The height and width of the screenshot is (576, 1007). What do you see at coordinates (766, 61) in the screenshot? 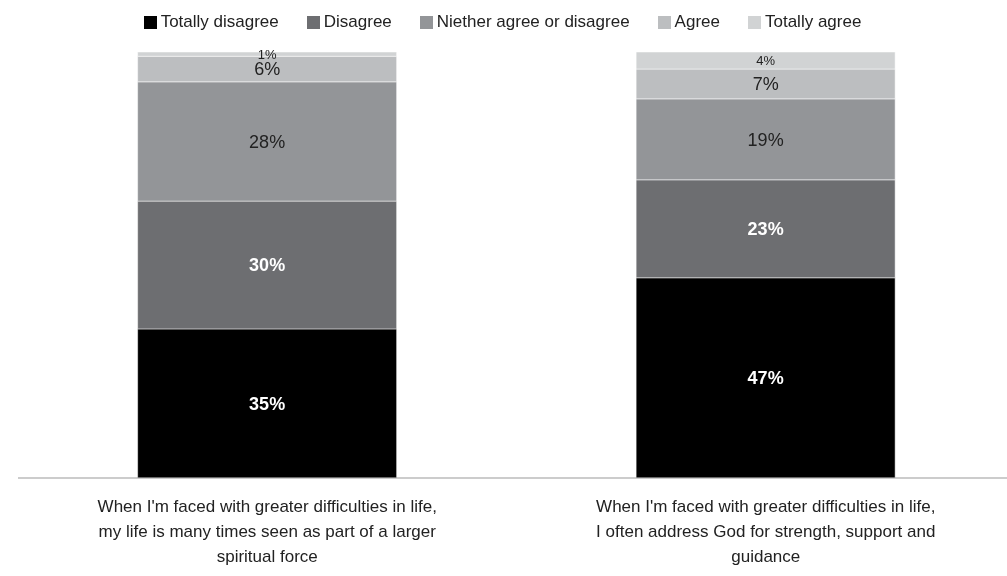
I see `data-label: 4%` at bounding box center [766, 61].